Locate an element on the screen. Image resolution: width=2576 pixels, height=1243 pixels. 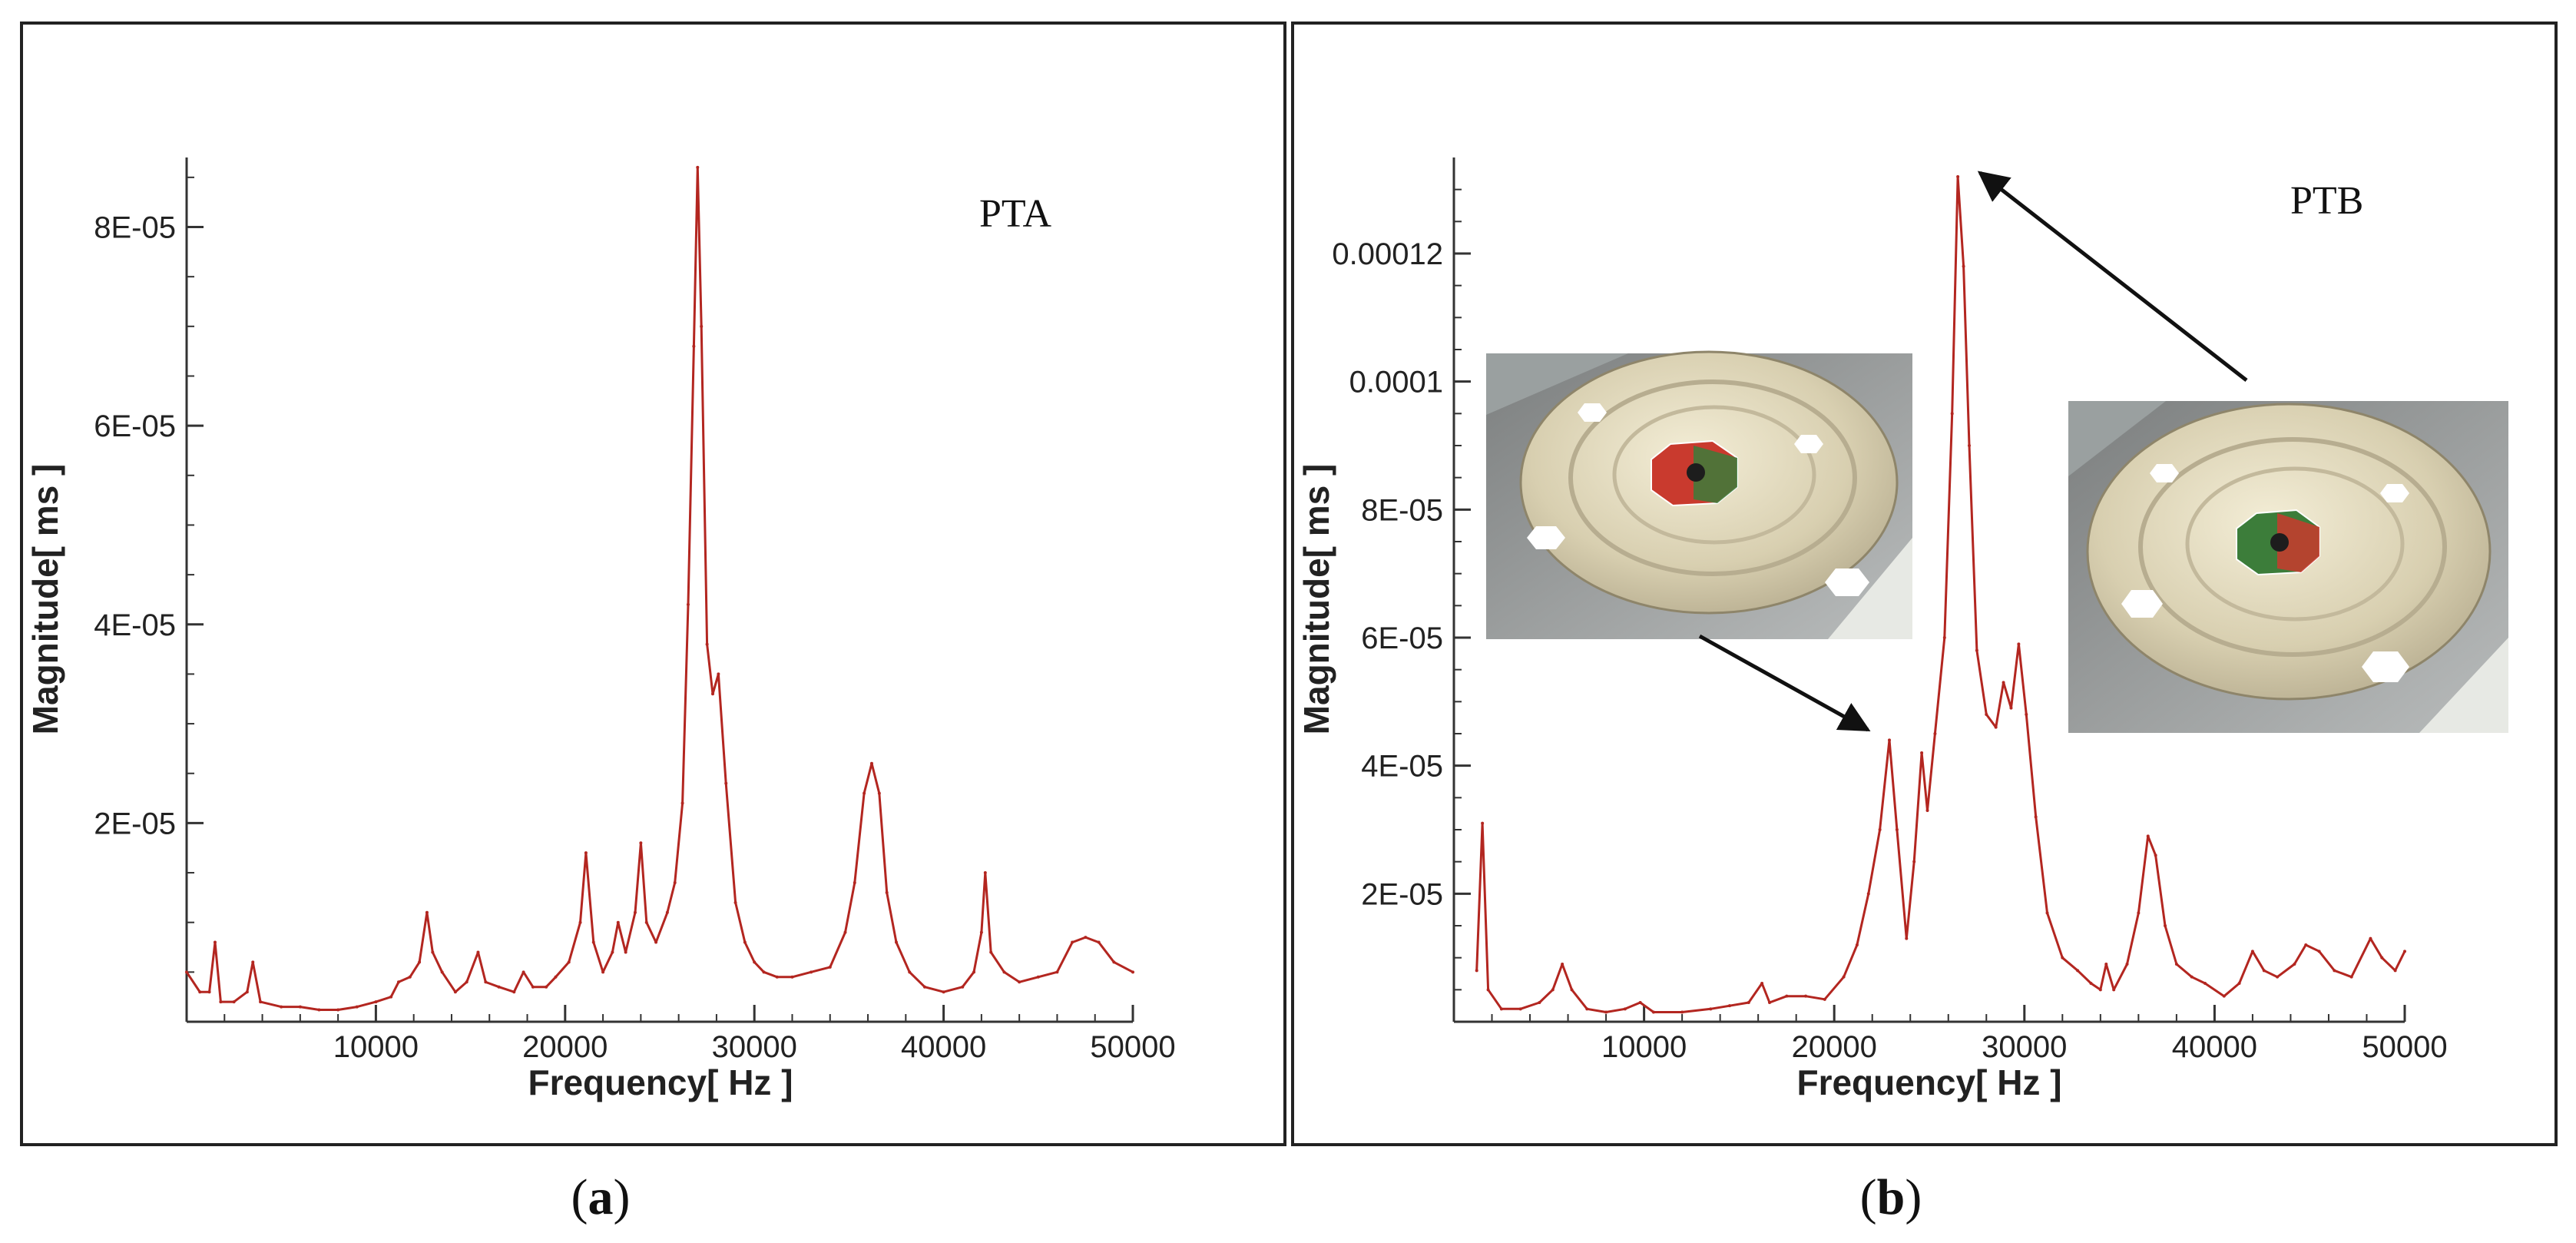
chart-a-label: PTA is located at coordinates (1016, 214).